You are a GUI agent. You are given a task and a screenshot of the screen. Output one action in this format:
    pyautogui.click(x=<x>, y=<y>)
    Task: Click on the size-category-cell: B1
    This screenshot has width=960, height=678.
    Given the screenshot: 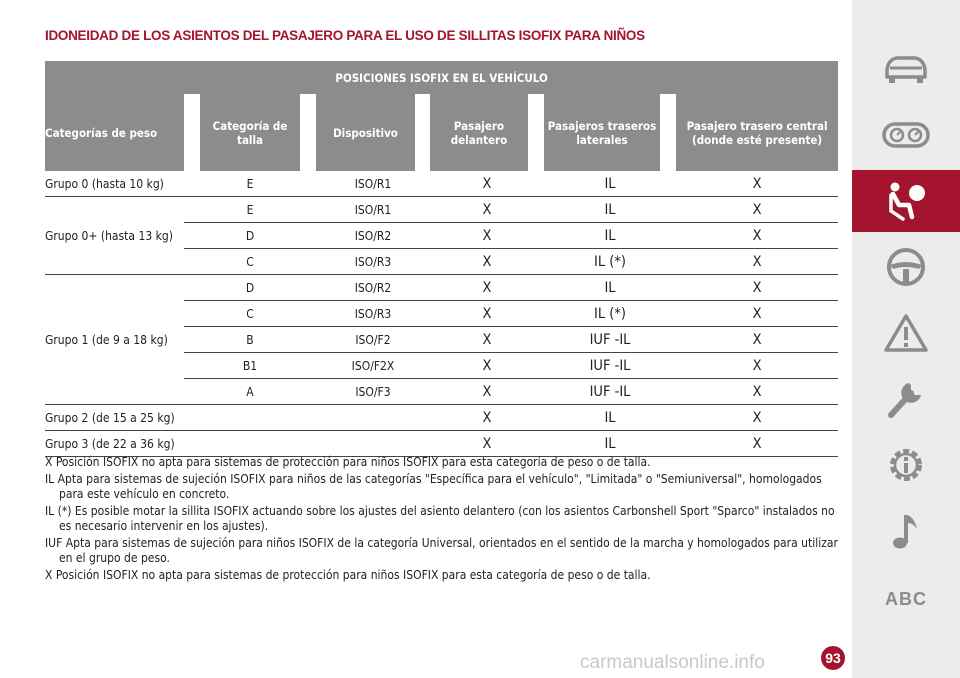 What is the action you would take?
    pyautogui.click(x=250, y=365)
    